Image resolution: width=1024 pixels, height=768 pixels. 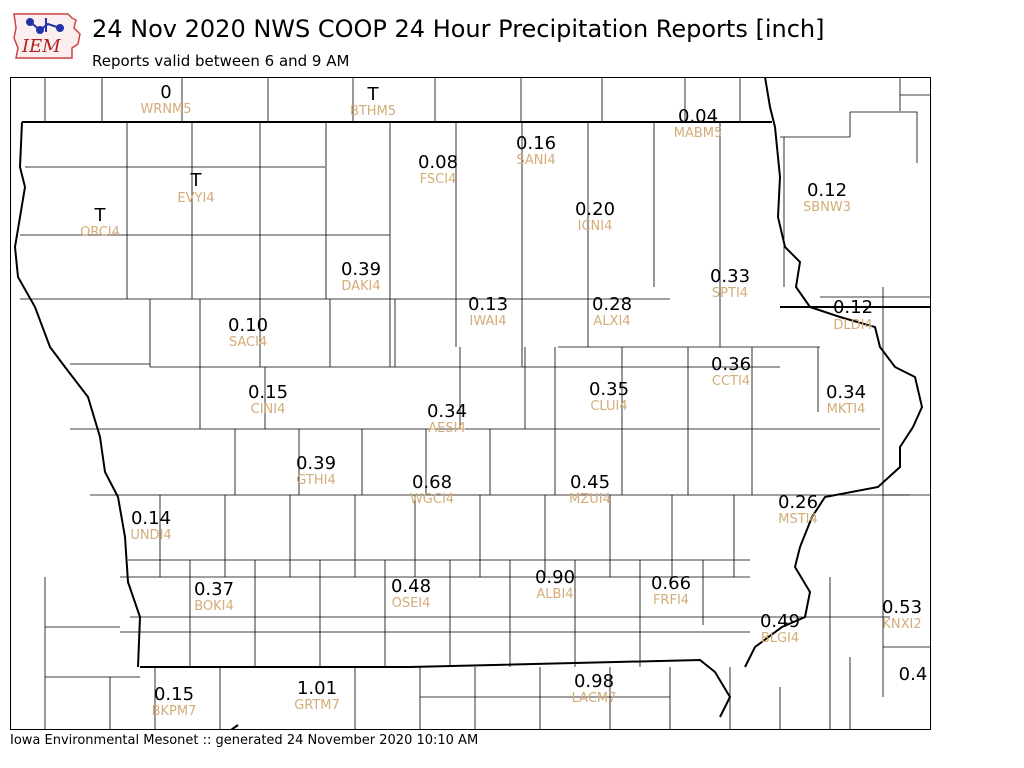 What do you see at coordinates (248, 325) in the screenshot?
I see `station-value: 0.10` at bounding box center [248, 325].